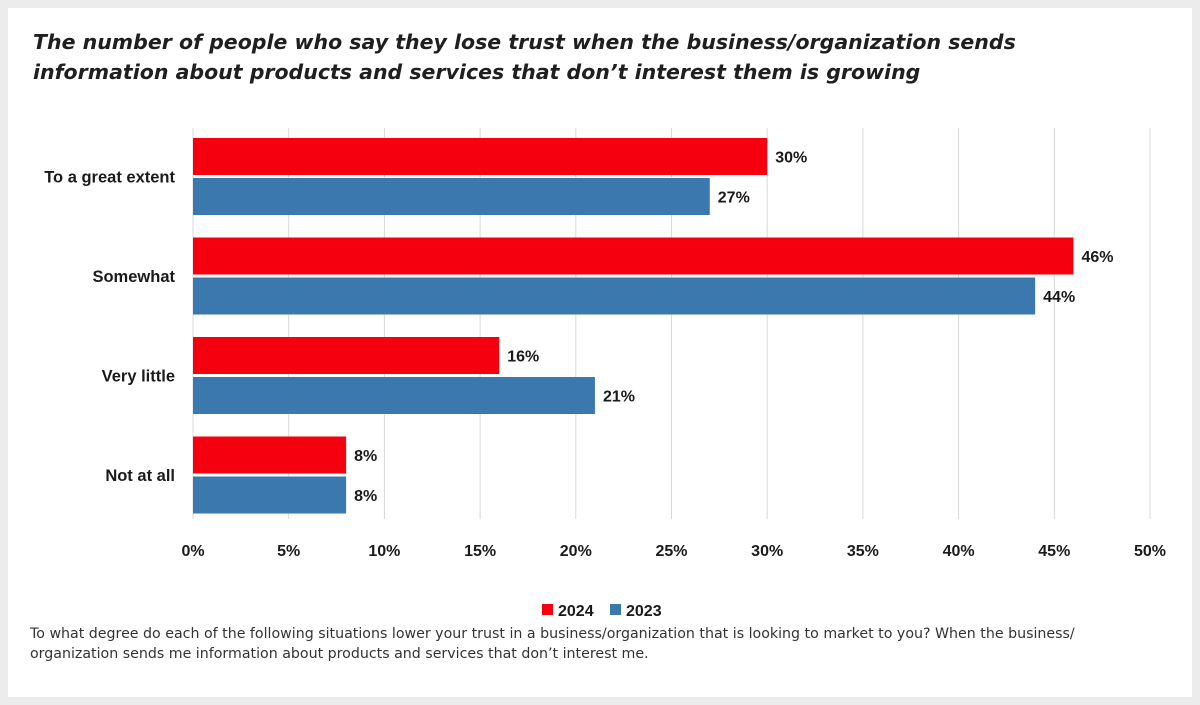 This screenshot has height=705, width=1200. I want to click on x-tick-label-15: 15%, so click(480, 551).